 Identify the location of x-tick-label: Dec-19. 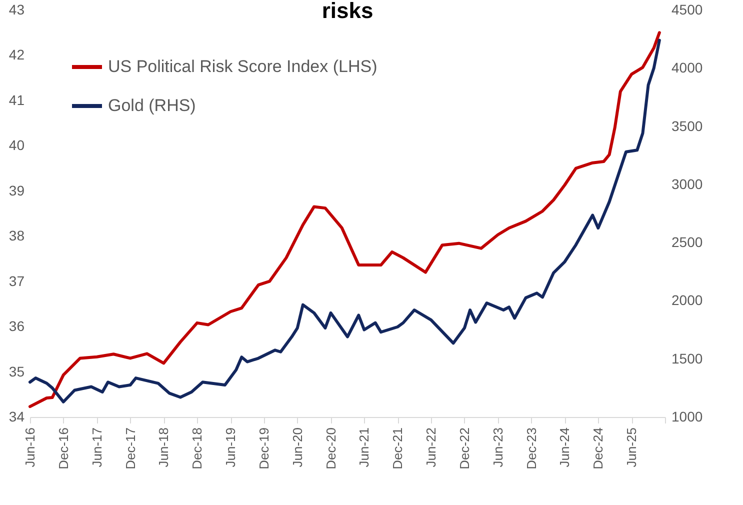
(264, 449).